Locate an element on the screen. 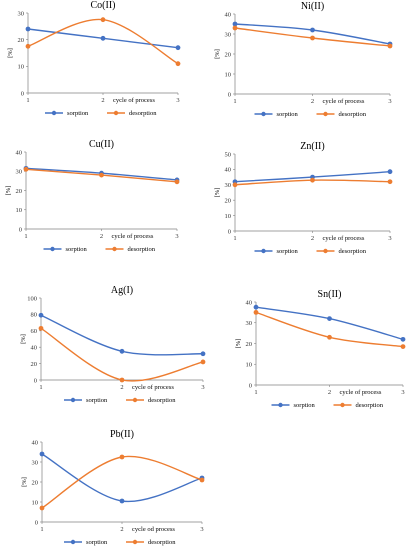  chart-title: Sn(II) is located at coordinates (330, 294).